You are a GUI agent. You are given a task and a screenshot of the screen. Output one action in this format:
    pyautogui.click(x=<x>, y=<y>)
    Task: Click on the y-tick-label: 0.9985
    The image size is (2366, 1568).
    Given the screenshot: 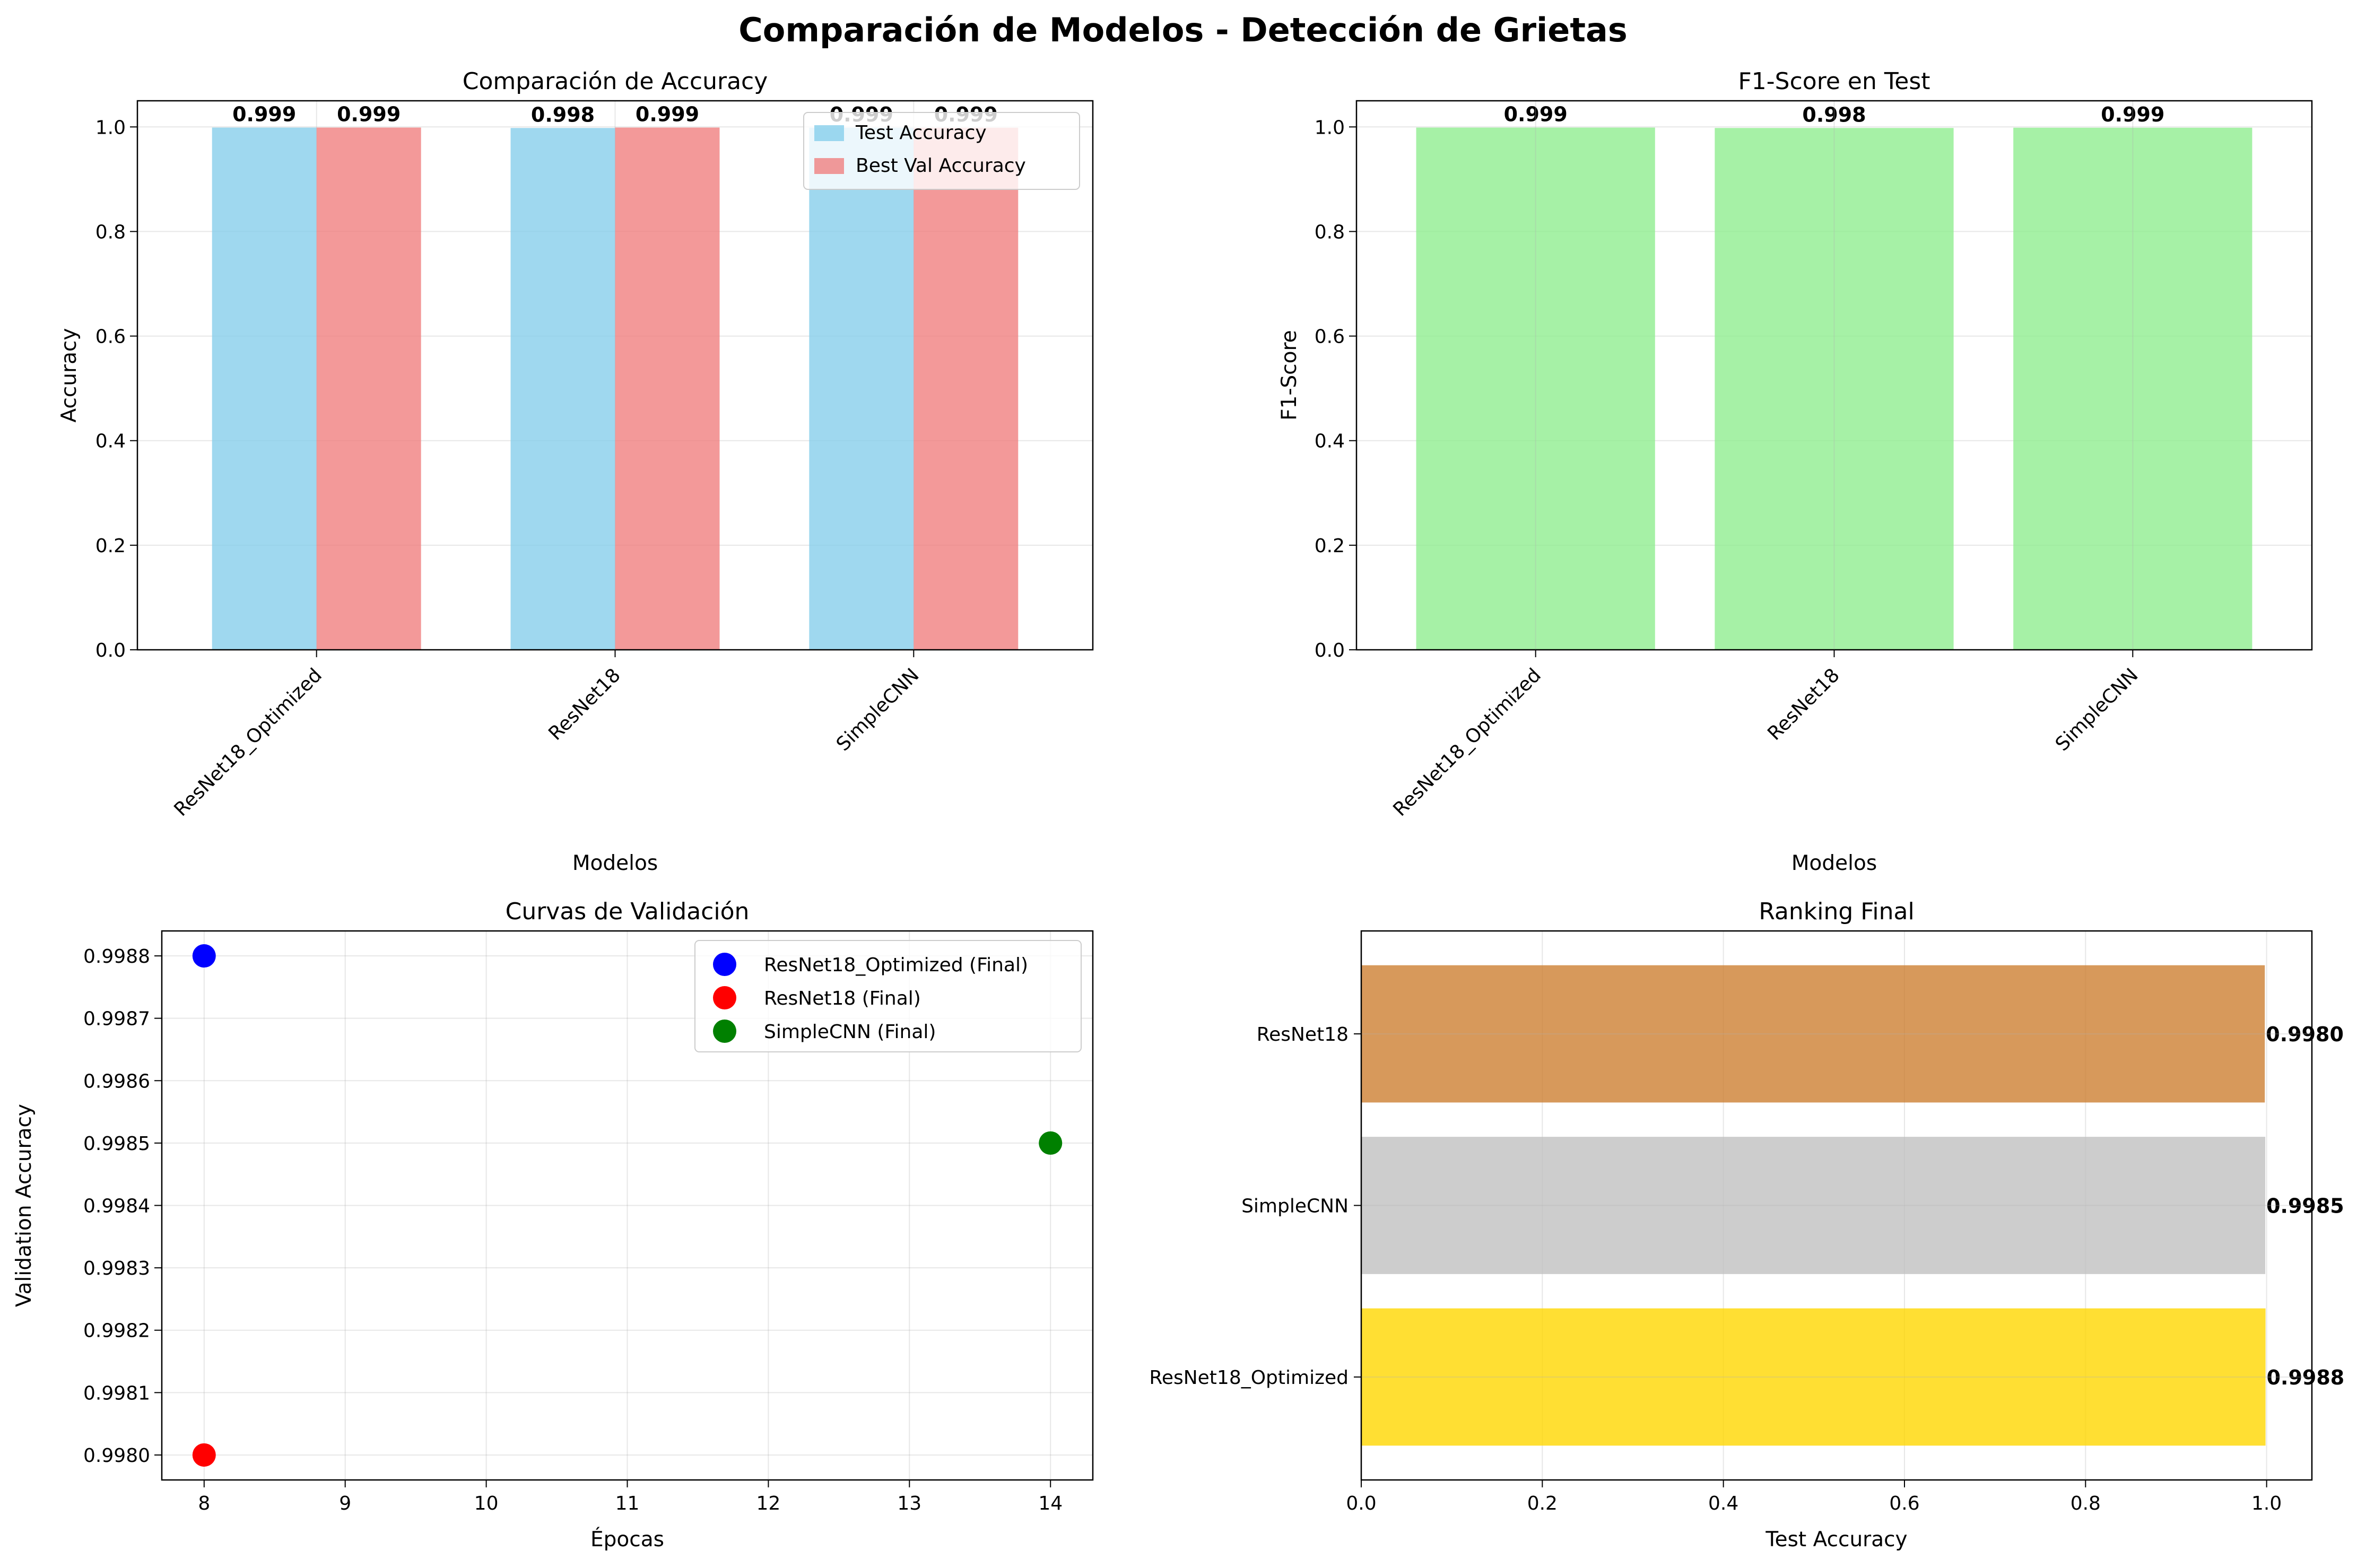 What is the action you would take?
    pyautogui.click(x=116, y=1144)
    